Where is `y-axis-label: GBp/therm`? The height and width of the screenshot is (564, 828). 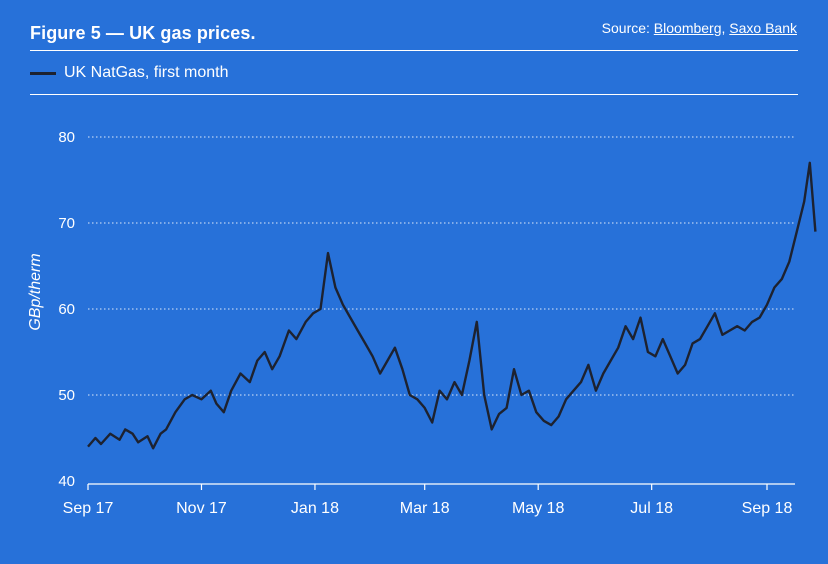
y-axis-label: GBp/therm is located at coordinates (35, 291).